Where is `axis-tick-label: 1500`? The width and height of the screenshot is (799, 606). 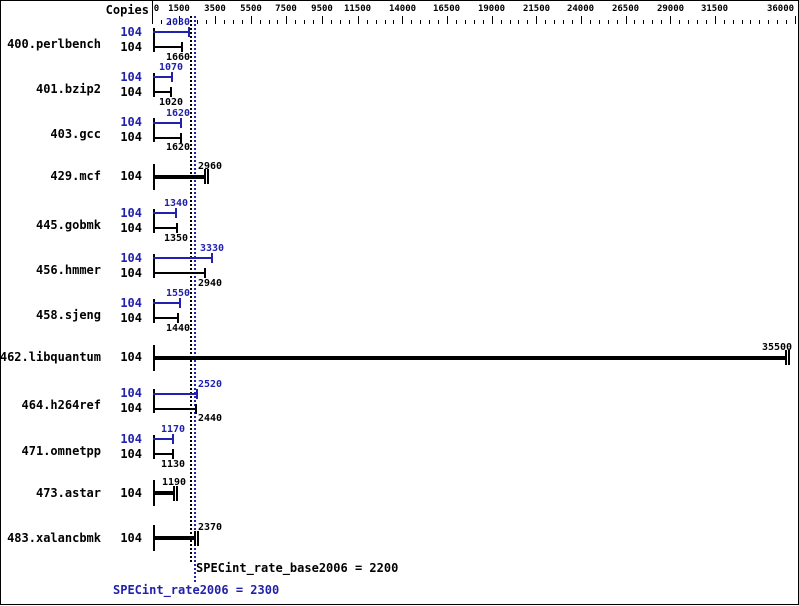 axis-tick-label: 1500 is located at coordinates (179, 9).